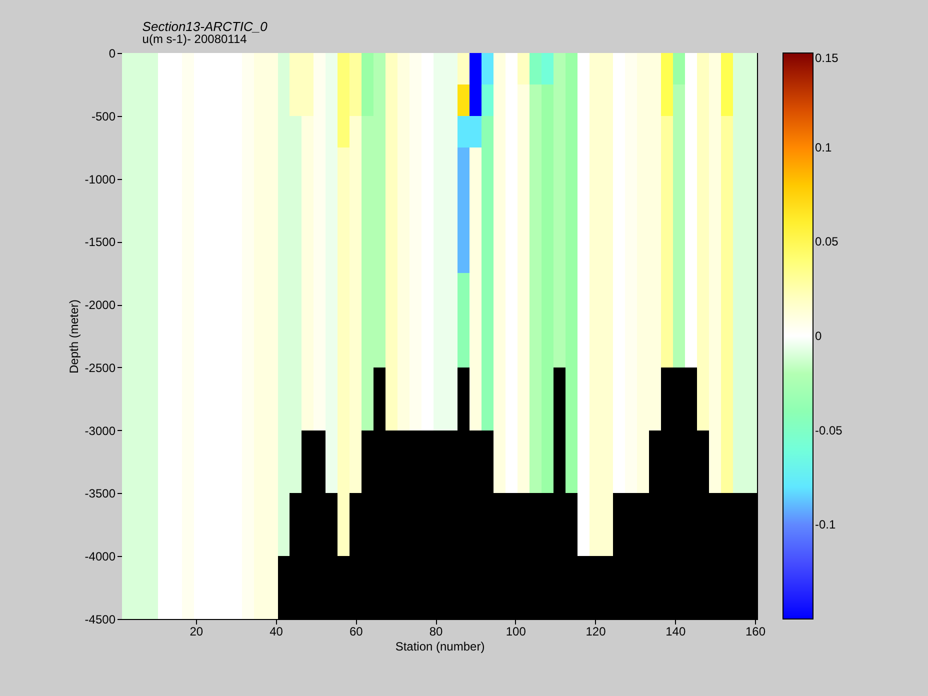 This screenshot has height=696, width=928. What do you see at coordinates (100, 367) in the screenshot?
I see `y-tick-label: -2500` at bounding box center [100, 367].